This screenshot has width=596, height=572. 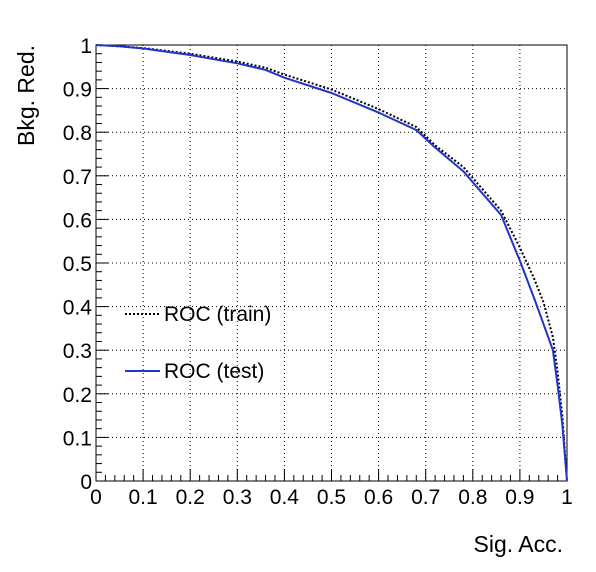 What do you see at coordinates (77, 133) in the screenshot?
I see `y-tick-label: 0.8` at bounding box center [77, 133].